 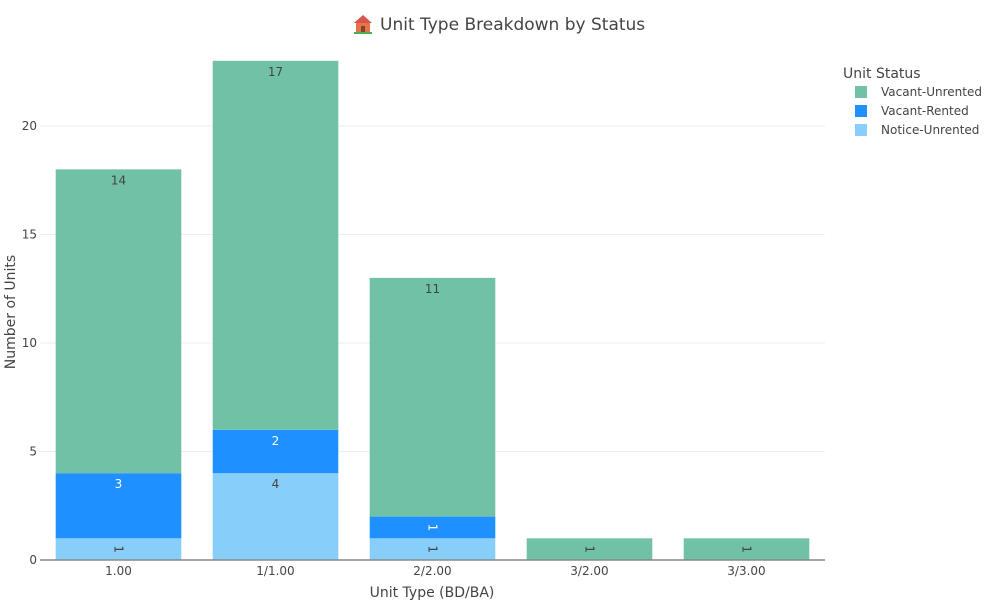 I want to click on y-tick-label: 0, so click(x=33, y=560).